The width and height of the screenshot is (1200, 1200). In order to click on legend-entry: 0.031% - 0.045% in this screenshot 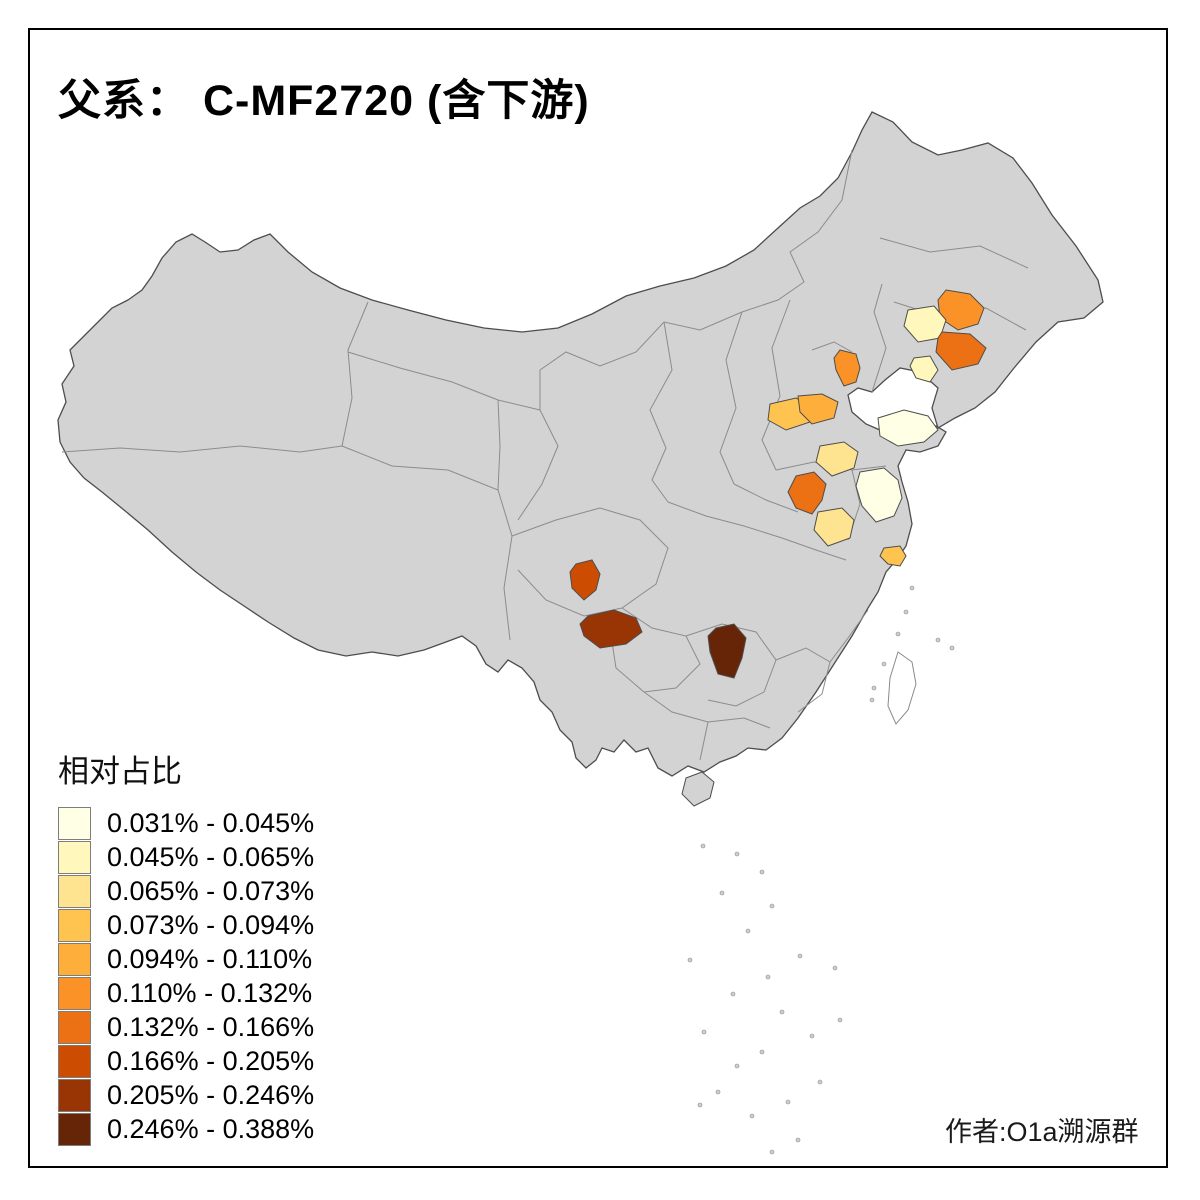, I will do `click(186, 823)`.